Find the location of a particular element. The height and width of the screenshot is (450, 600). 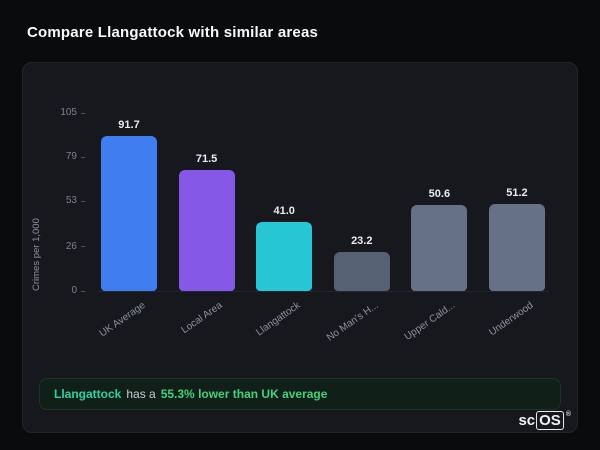

bar-value-label: 51.2 is located at coordinates (517, 193).